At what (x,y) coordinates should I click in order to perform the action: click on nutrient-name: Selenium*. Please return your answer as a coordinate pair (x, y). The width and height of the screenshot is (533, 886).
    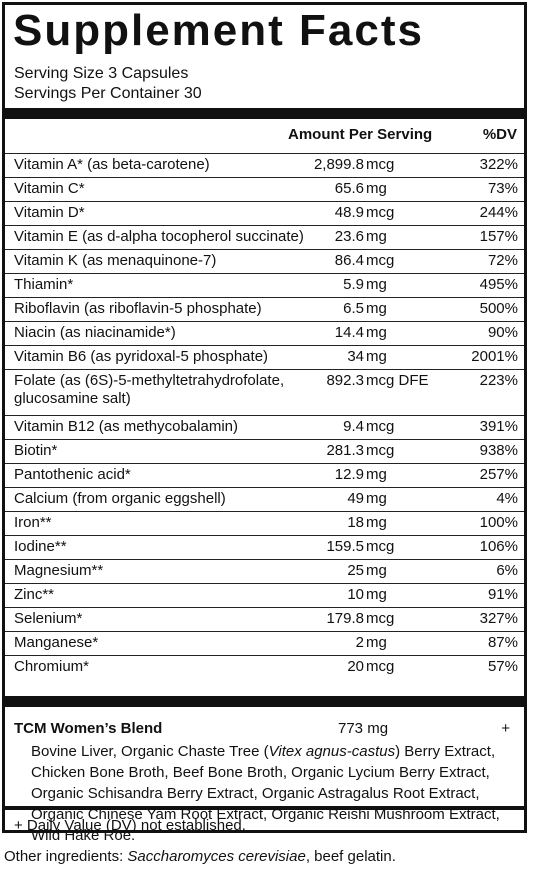
    Looking at the image, I should click on (48, 618).